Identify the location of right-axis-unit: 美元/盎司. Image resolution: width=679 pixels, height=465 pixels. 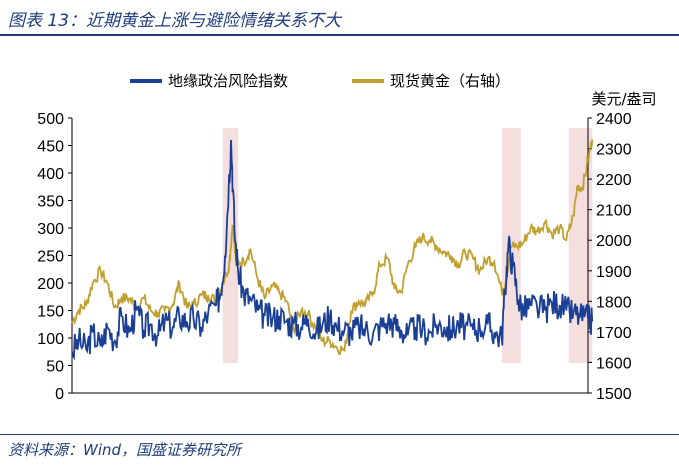
(623, 99).